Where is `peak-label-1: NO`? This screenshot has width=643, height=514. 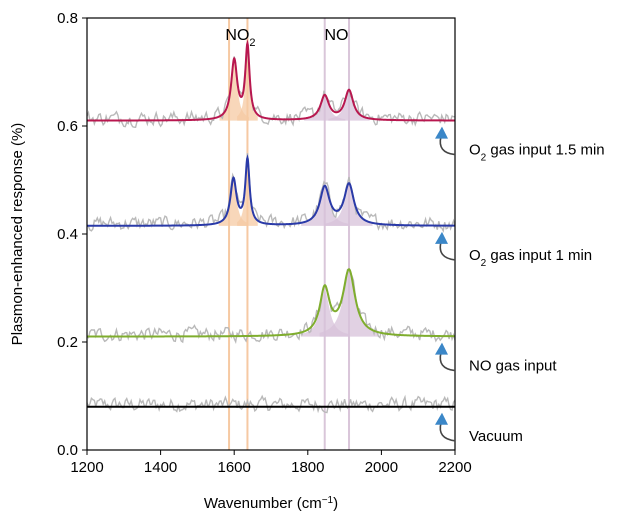
peak-label-1: NO is located at coordinates (337, 35).